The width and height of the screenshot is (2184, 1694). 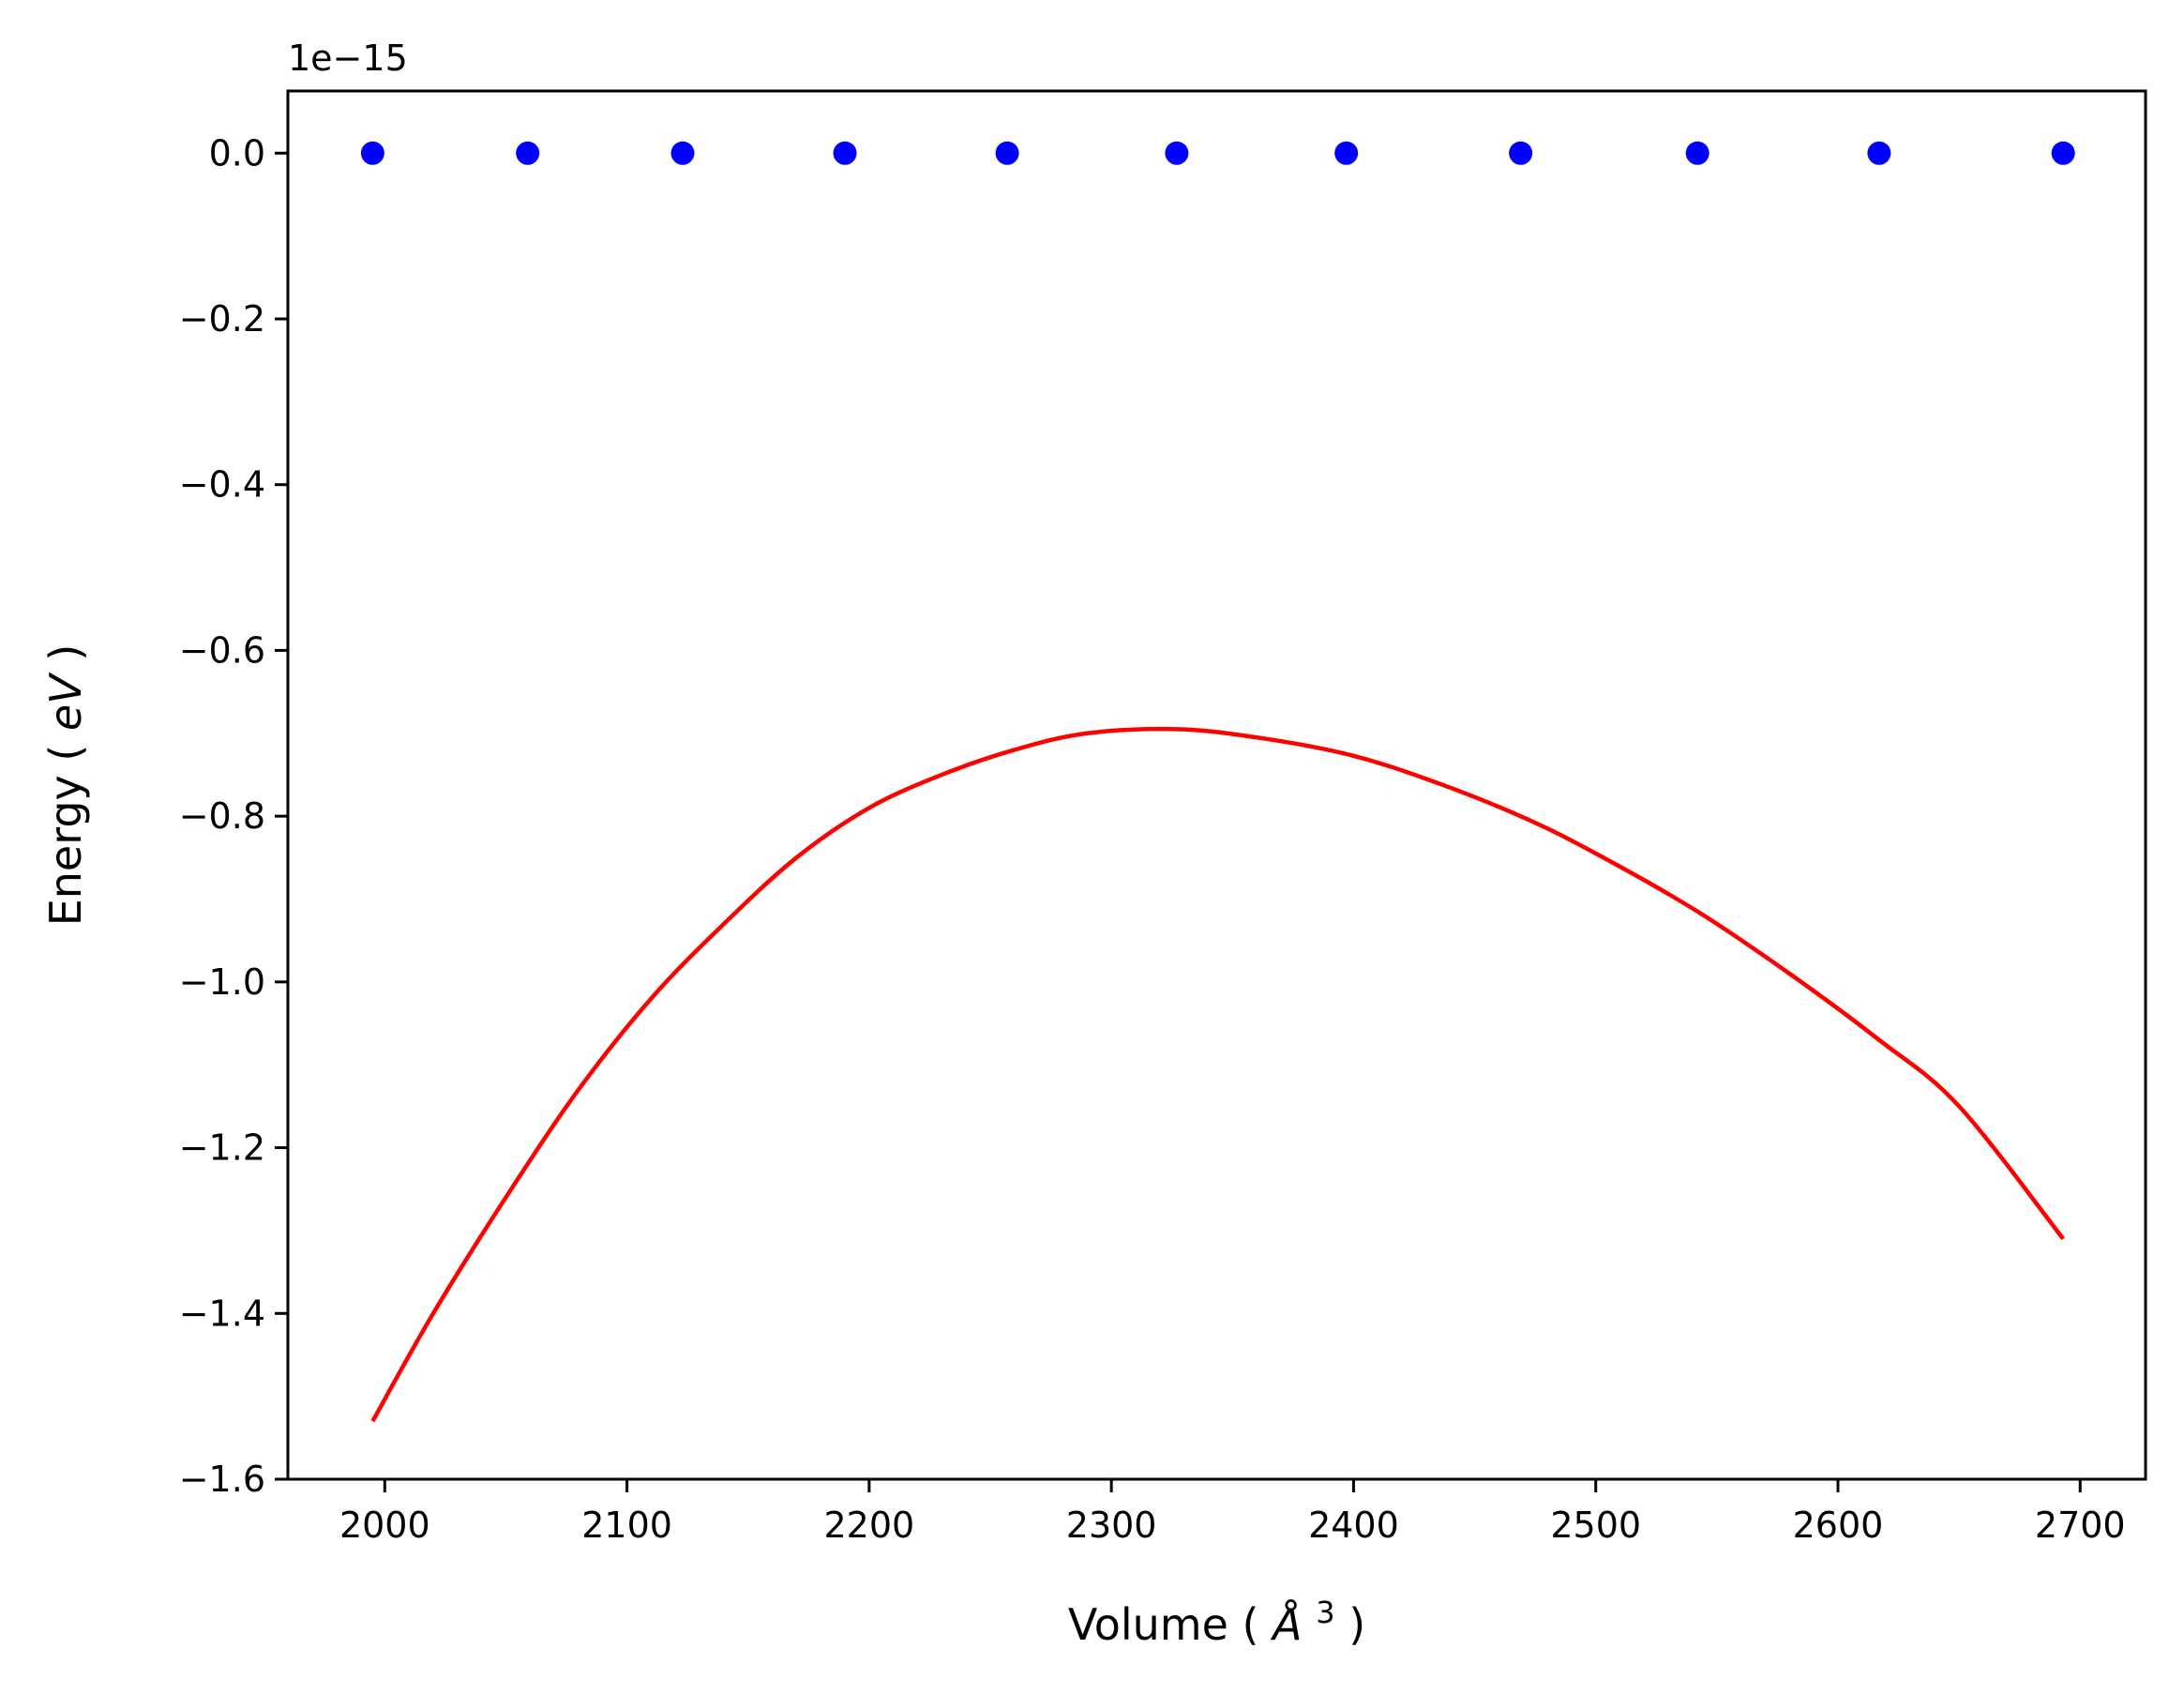 What do you see at coordinates (1325, 1612) in the screenshot?
I see `x-axis-label-exponent: 3` at bounding box center [1325, 1612].